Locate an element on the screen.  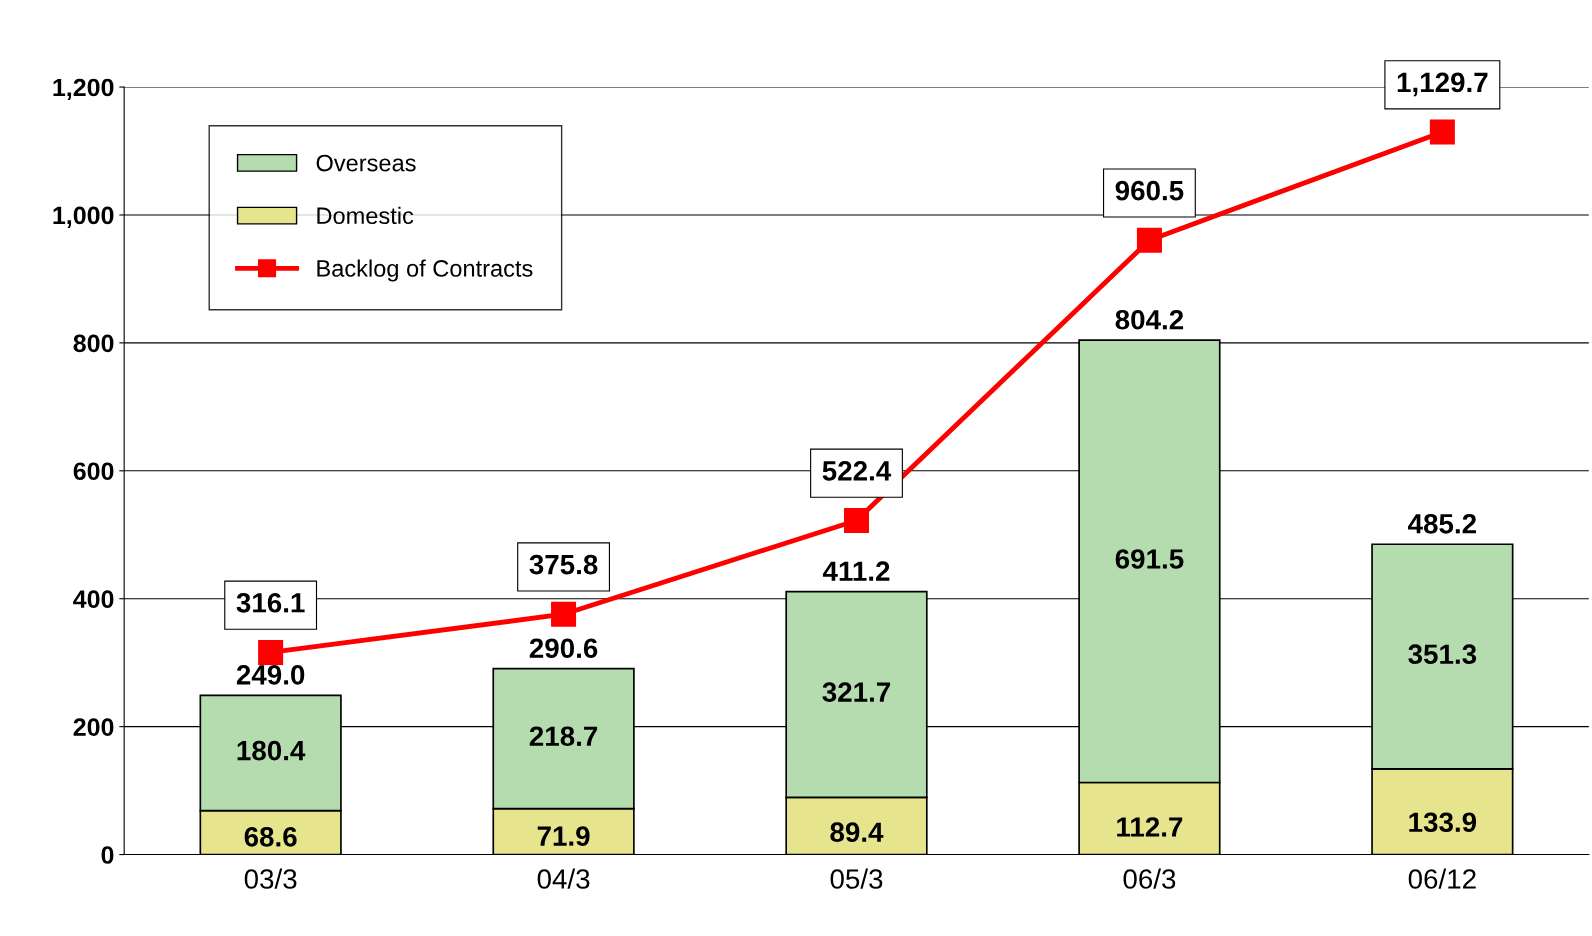
y-tick-label: 400 is located at coordinates (93, 599).